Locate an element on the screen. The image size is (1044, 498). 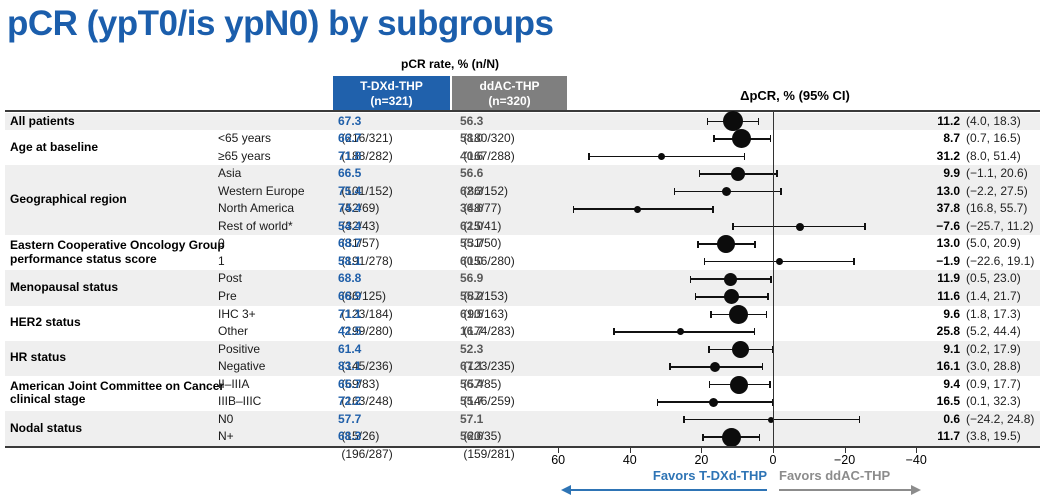
arm2-pct: 55.7 is located at coordinates (472, 401).